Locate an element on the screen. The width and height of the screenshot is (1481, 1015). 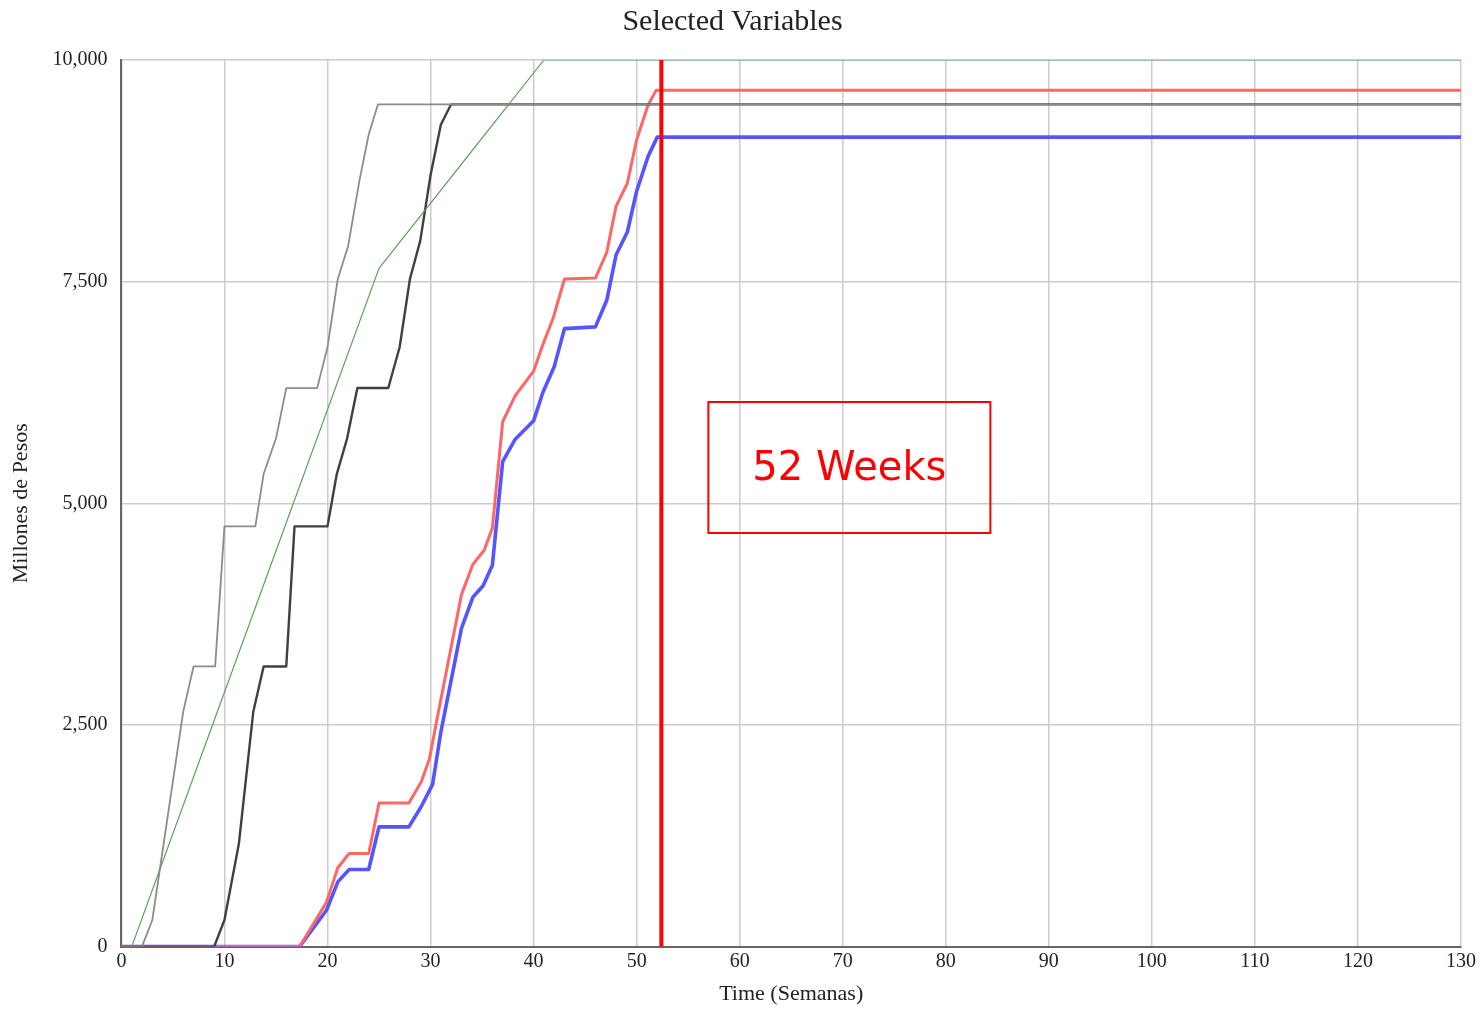
ref-line-label: 52 Weeks is located at coordinates (849, 465).